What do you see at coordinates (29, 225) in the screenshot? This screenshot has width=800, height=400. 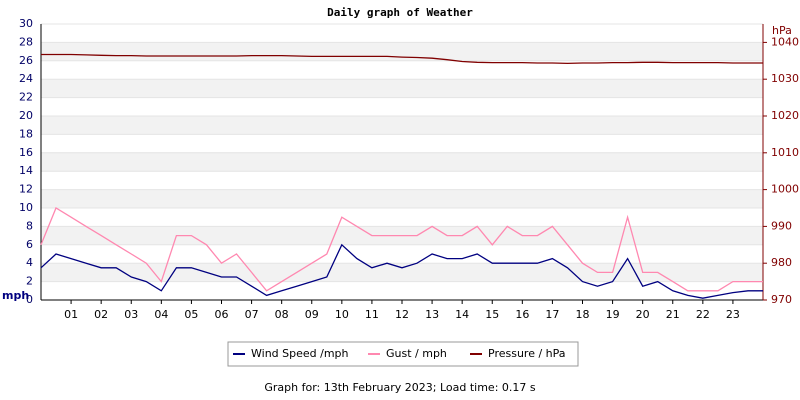 I see `y-tick-label: 8` at bounding box center [29, 225].